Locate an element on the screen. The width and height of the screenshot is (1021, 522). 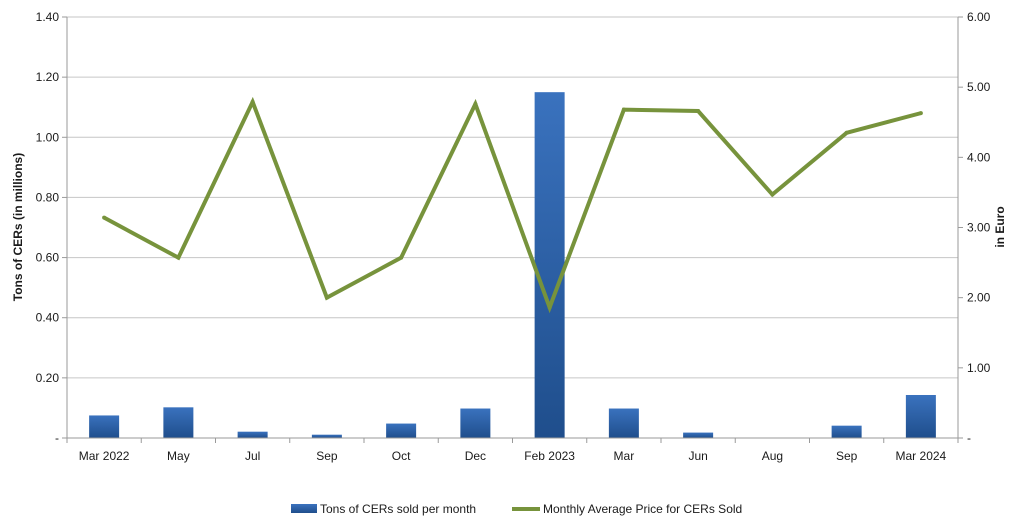
y-tick-label: 0.60 is located at coordinates (48, 258).